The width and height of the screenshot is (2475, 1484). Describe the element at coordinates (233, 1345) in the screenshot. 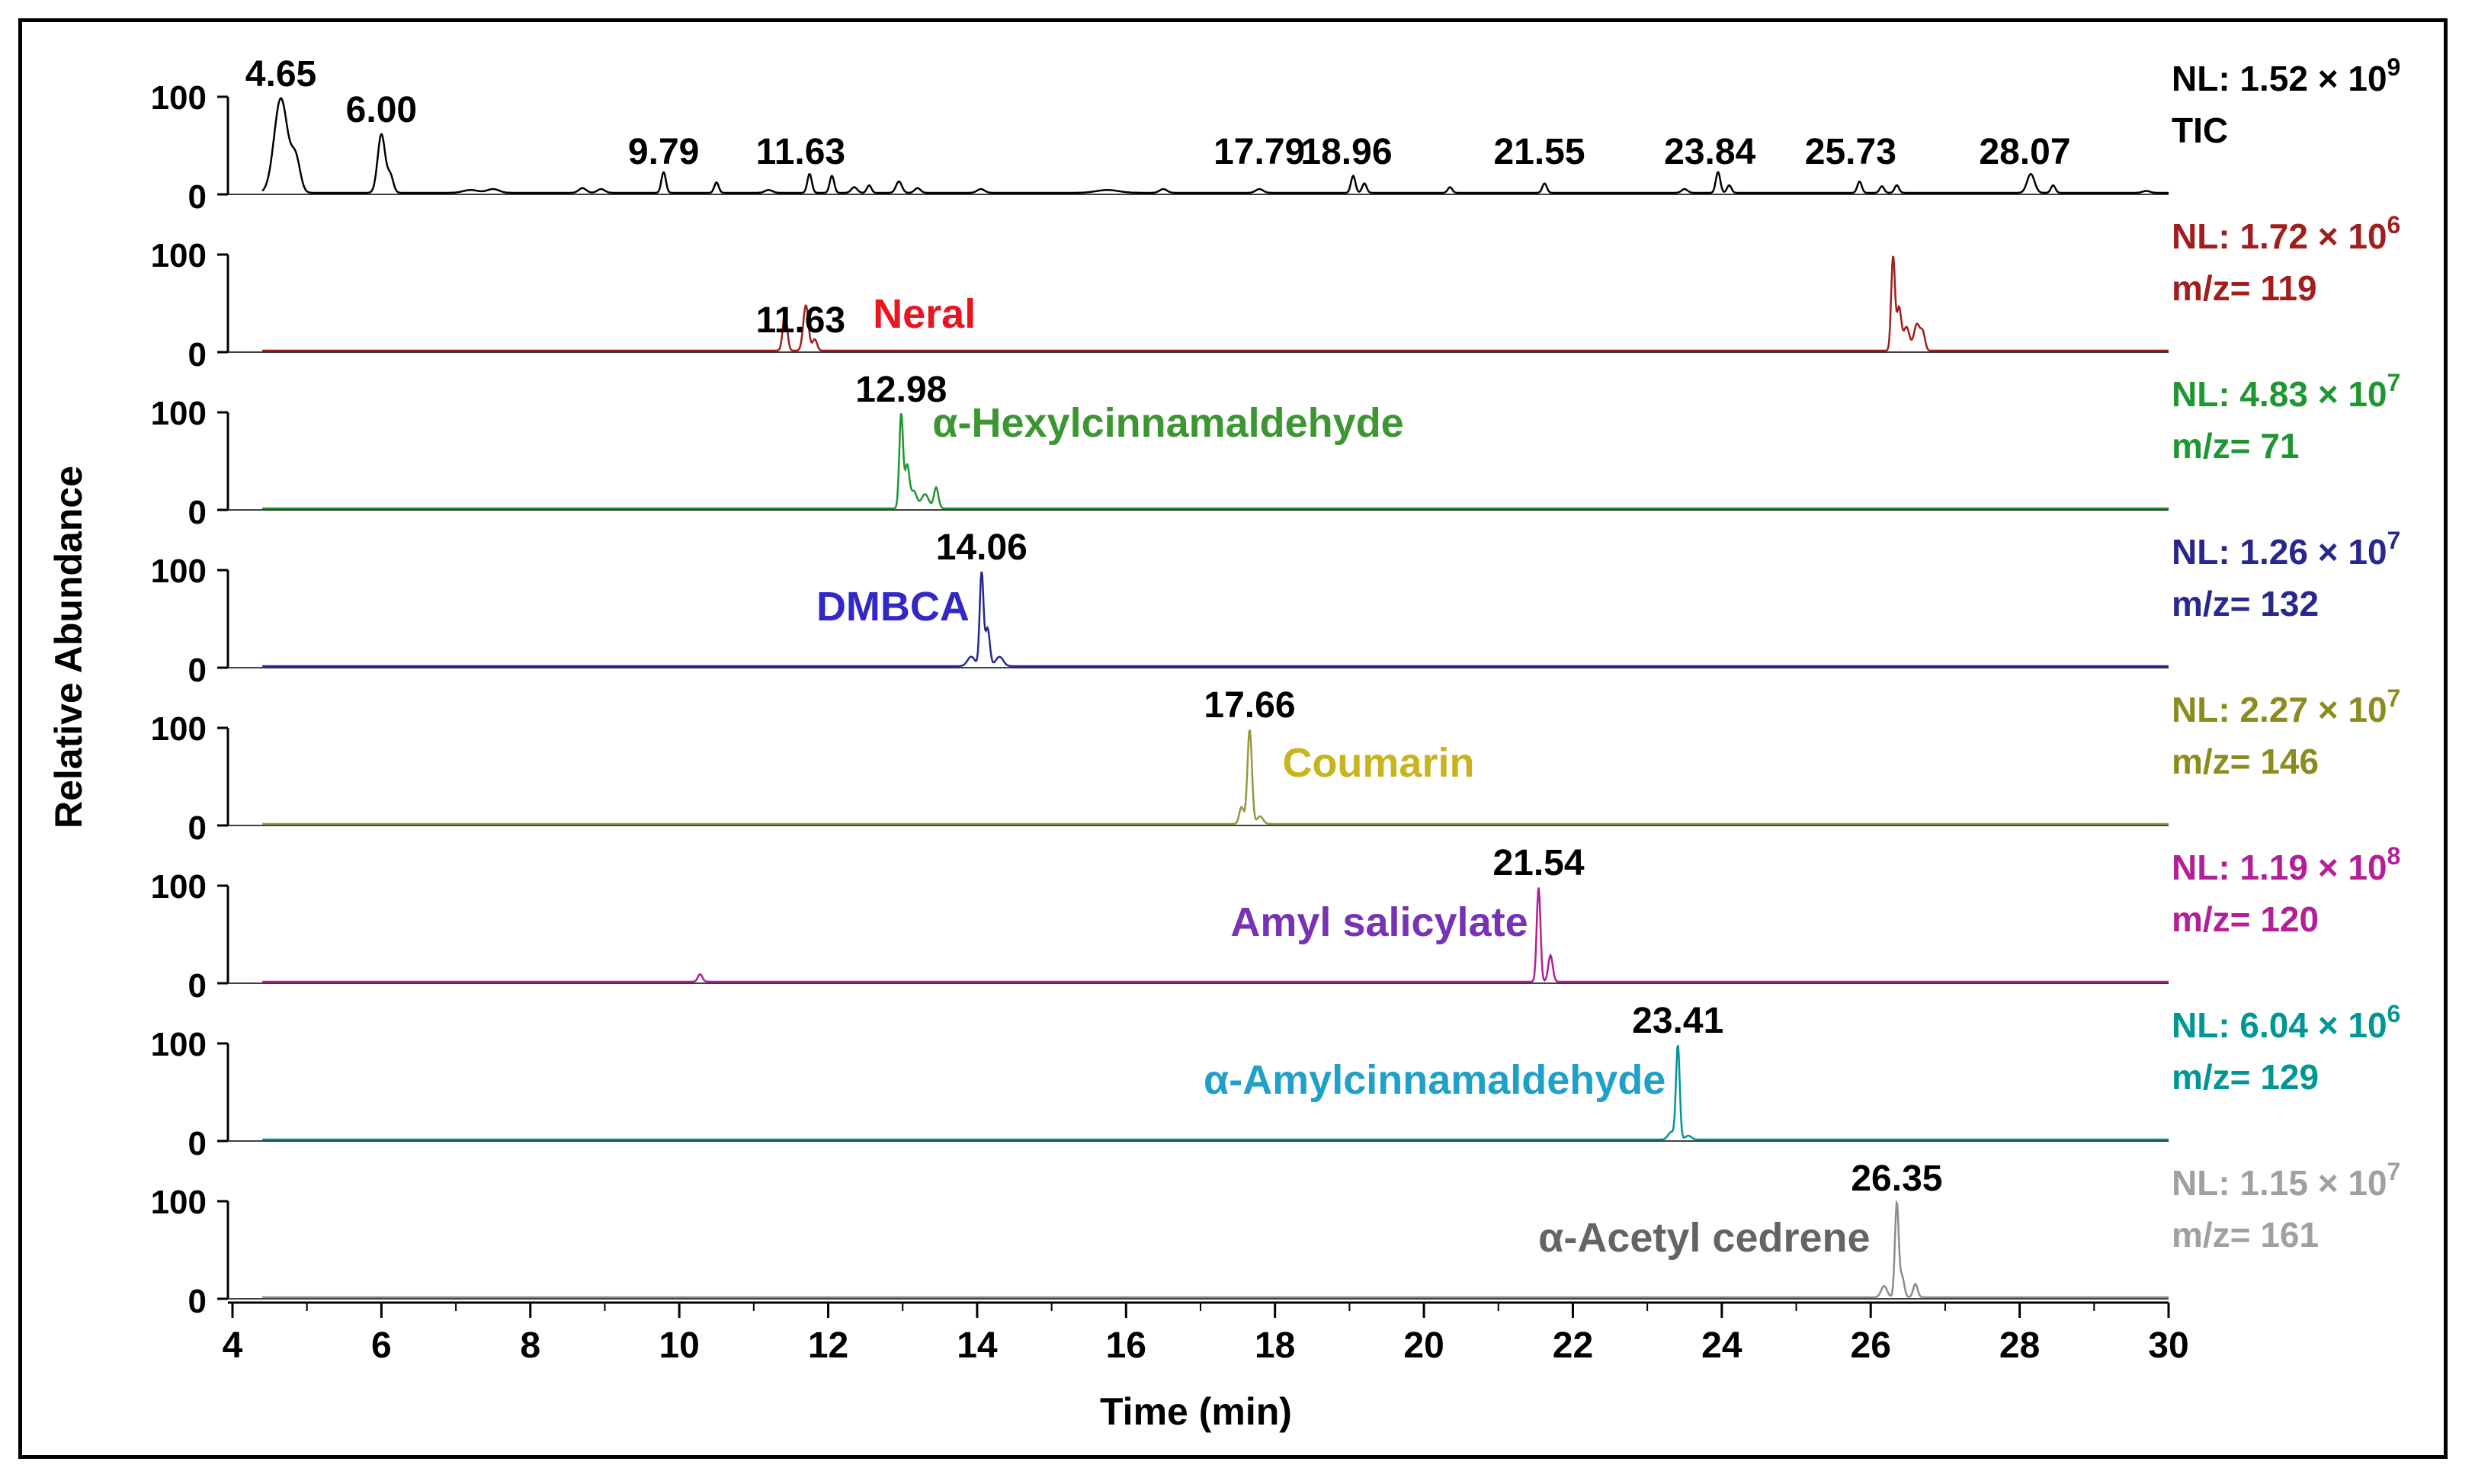

I see `x-tick-label: 4` at that location.